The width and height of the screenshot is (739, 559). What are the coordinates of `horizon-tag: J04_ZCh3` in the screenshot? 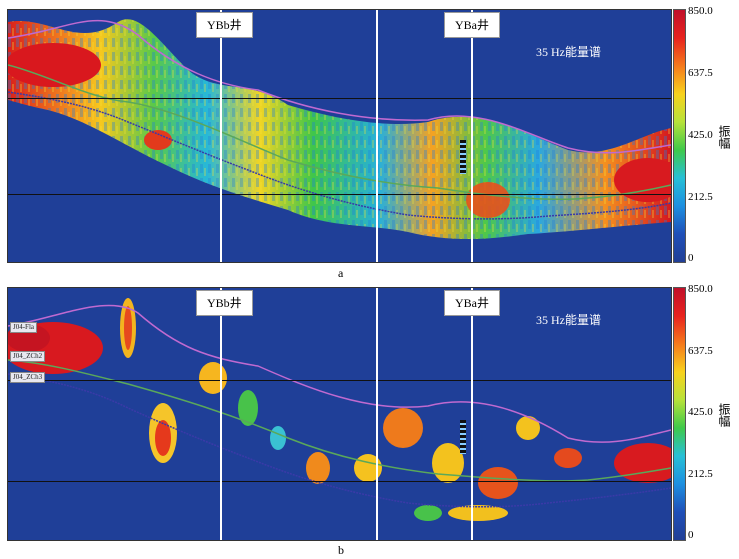 It's located at (28, 377).